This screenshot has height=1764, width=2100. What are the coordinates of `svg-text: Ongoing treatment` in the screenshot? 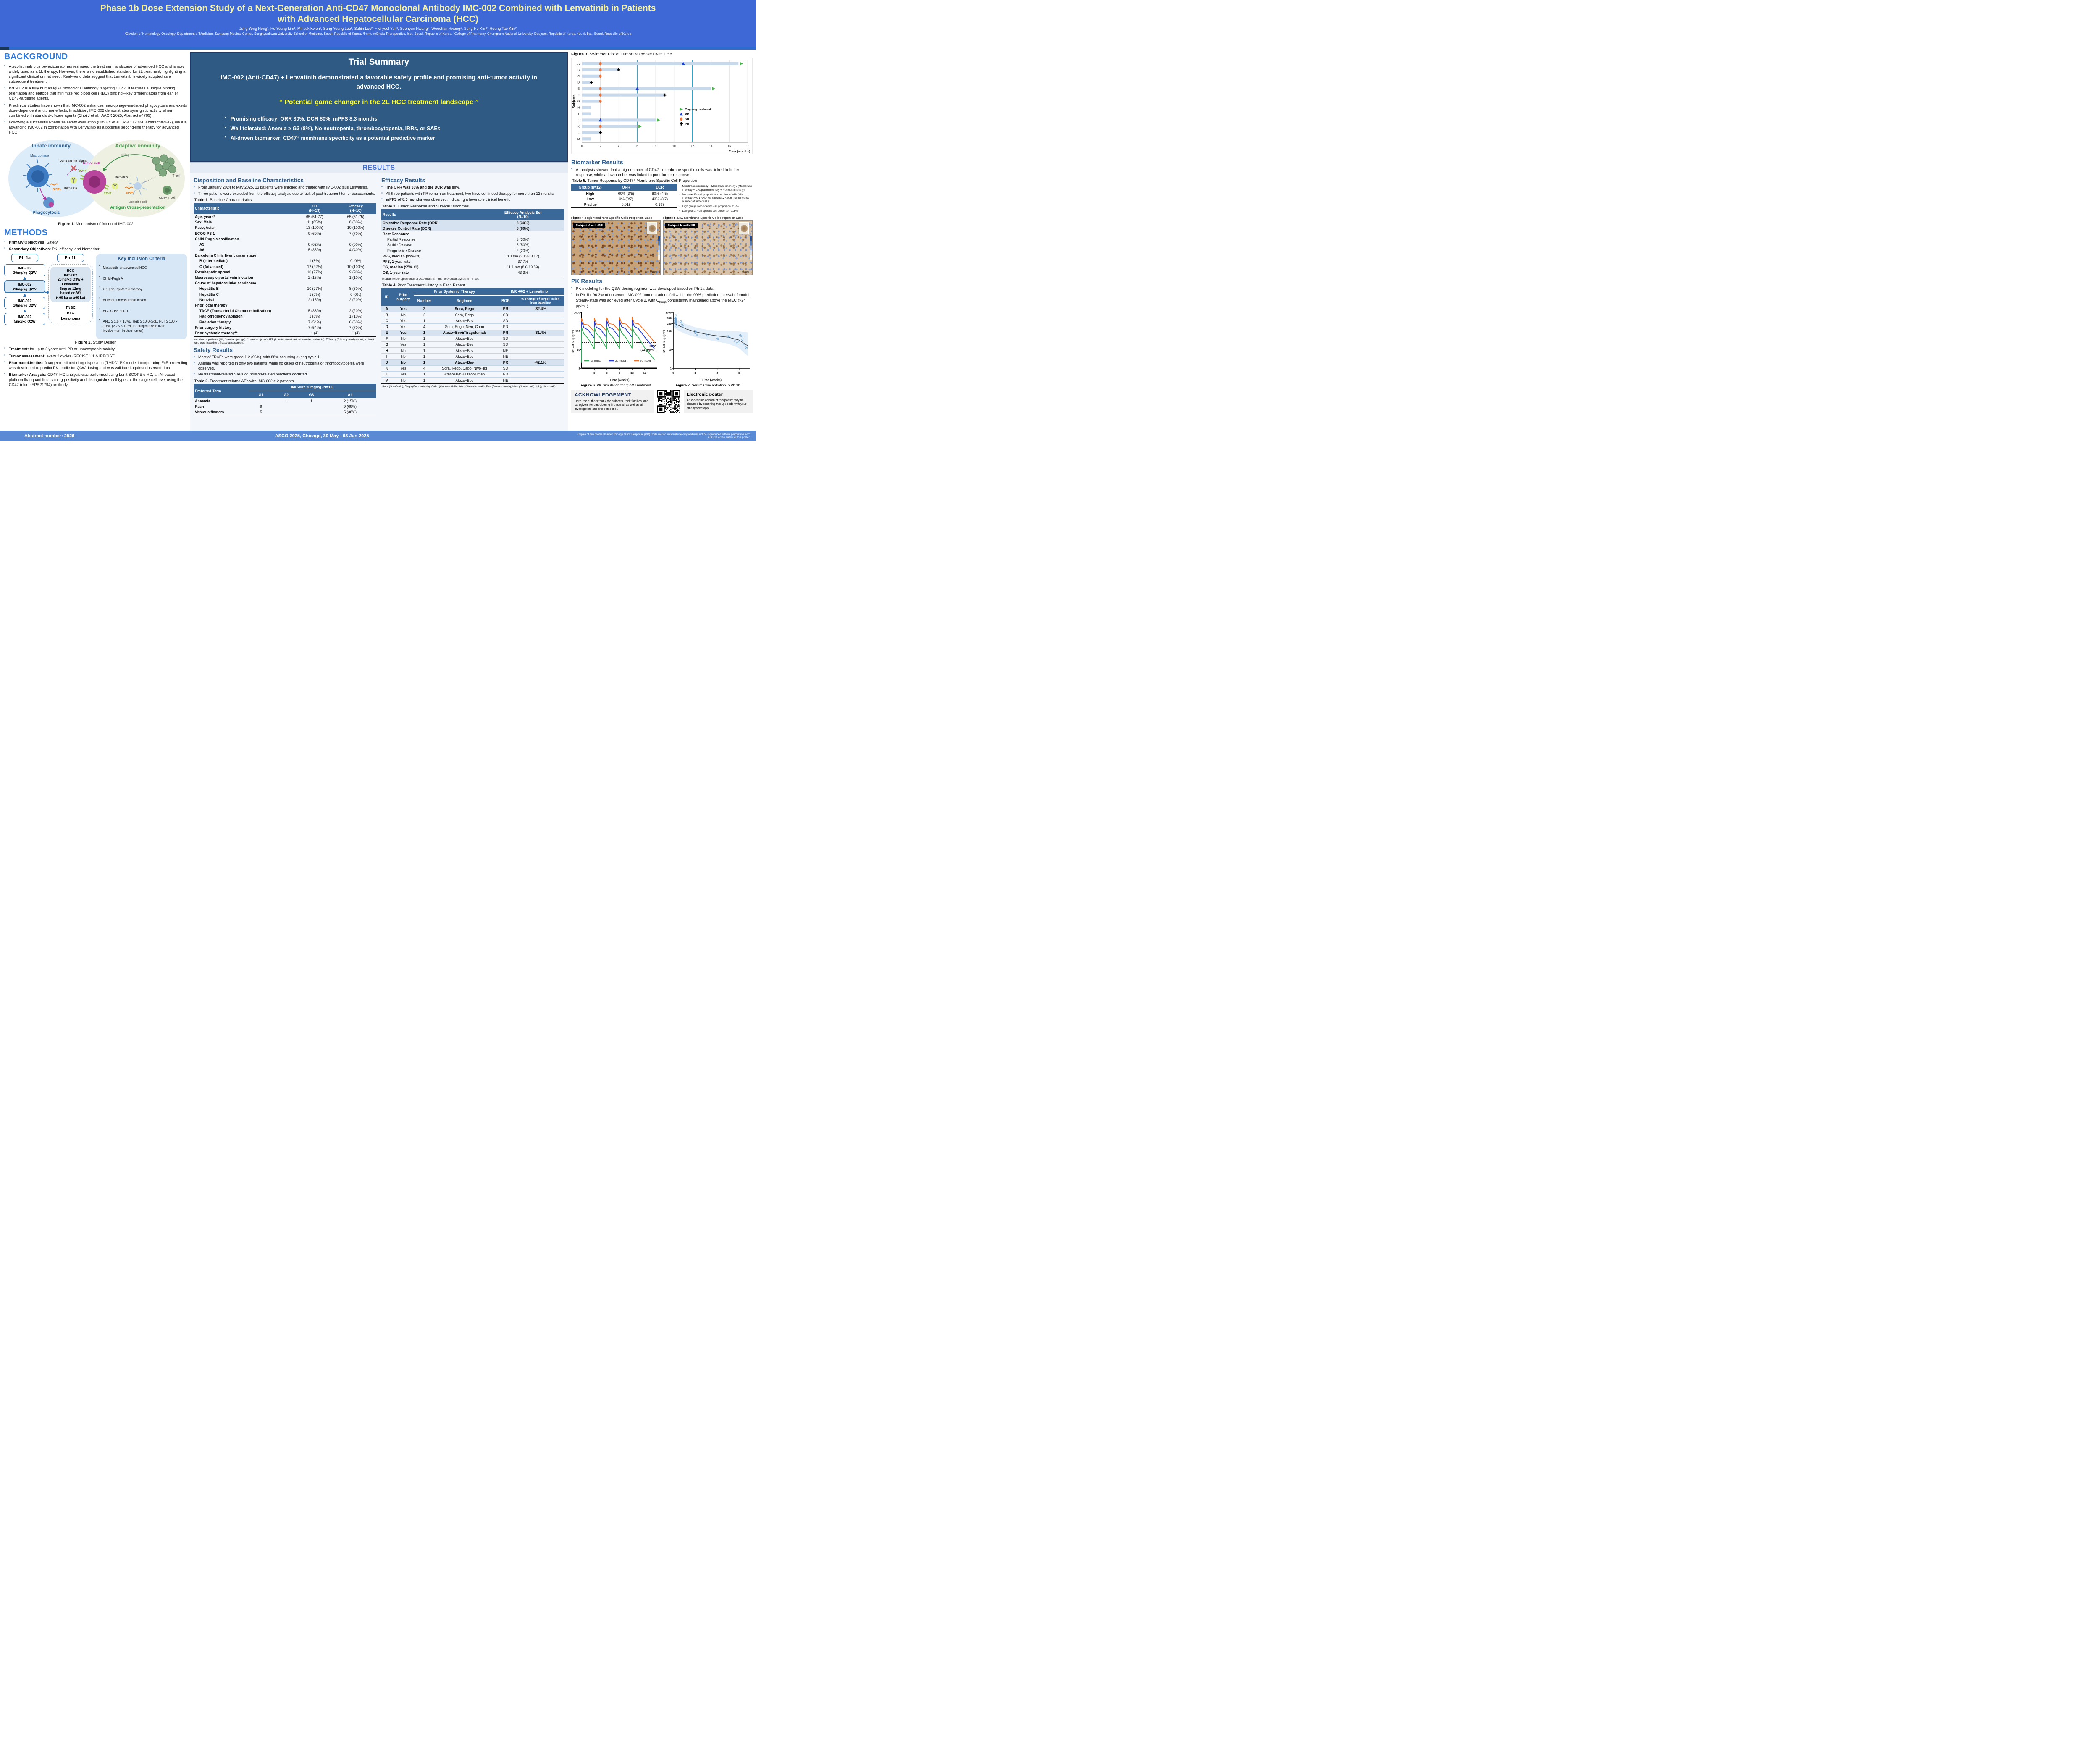 It's located at (698, 109).